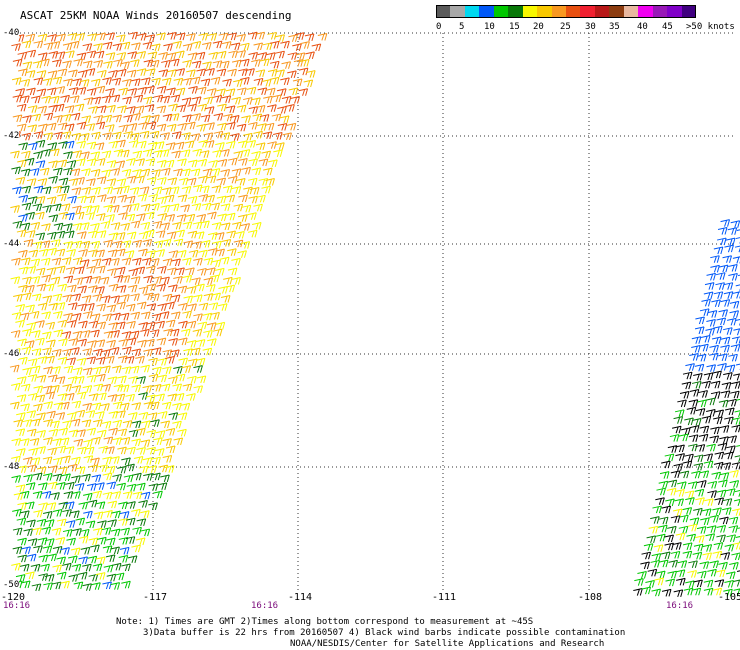 The width and height of the screenshot is (740, 650). Describe the element at coordinates (565, 27) in the screenshot. I see `colorbar-label: 25` at that location.